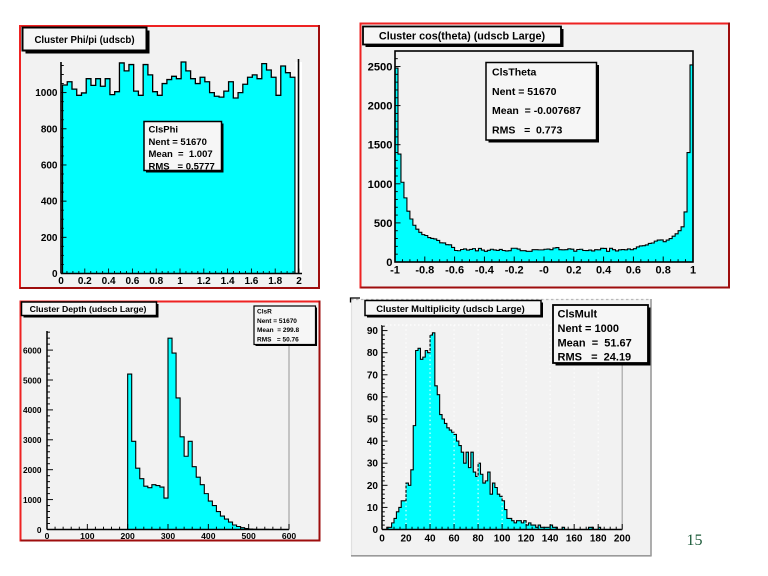  Describe the element at coordinates (84, 40) in the screenshot. I see `svg-text: Cluster Phi/pi (udscb)` at that location.